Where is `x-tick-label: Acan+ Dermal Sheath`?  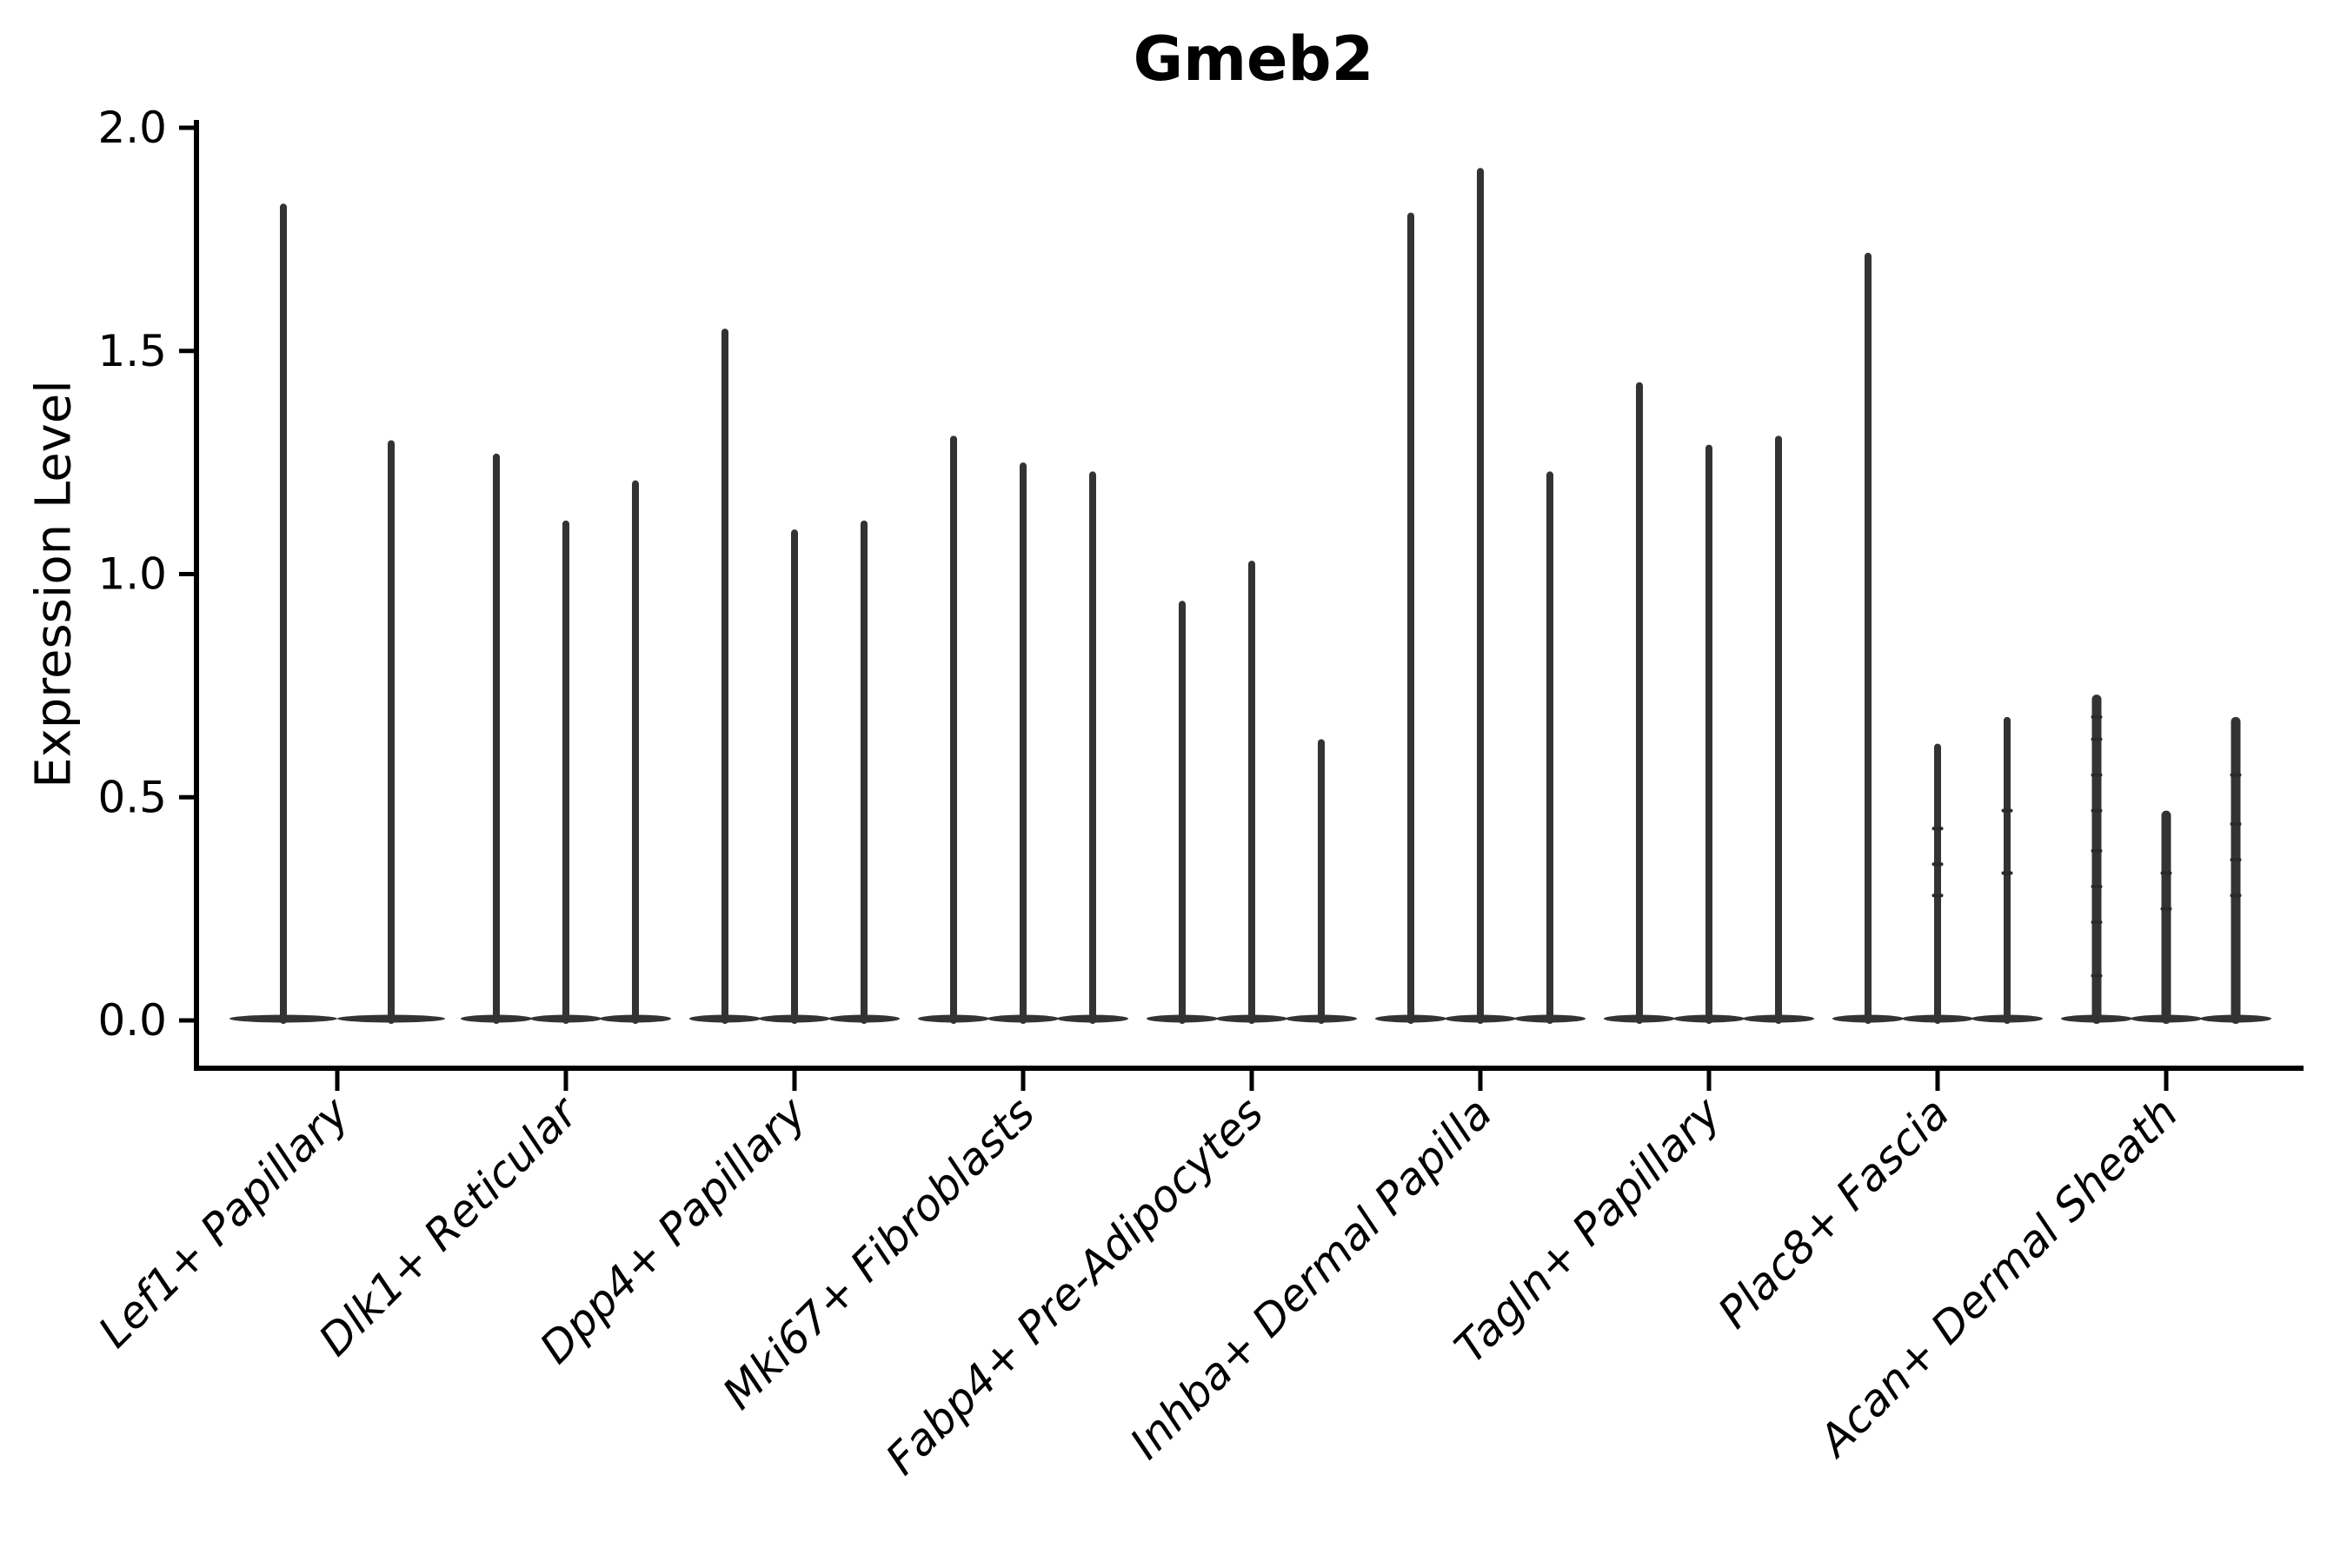 x-tick-label: Acan+ Dermal Sheath is located at coordinates (1998, 1277).